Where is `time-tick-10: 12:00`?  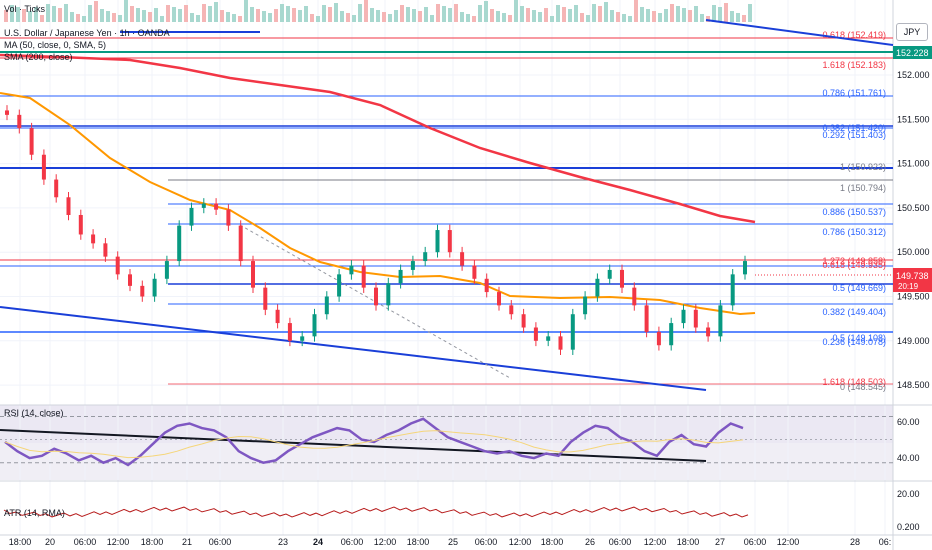
time-tick-10: 12:00 is located at coordinates (385, 542).